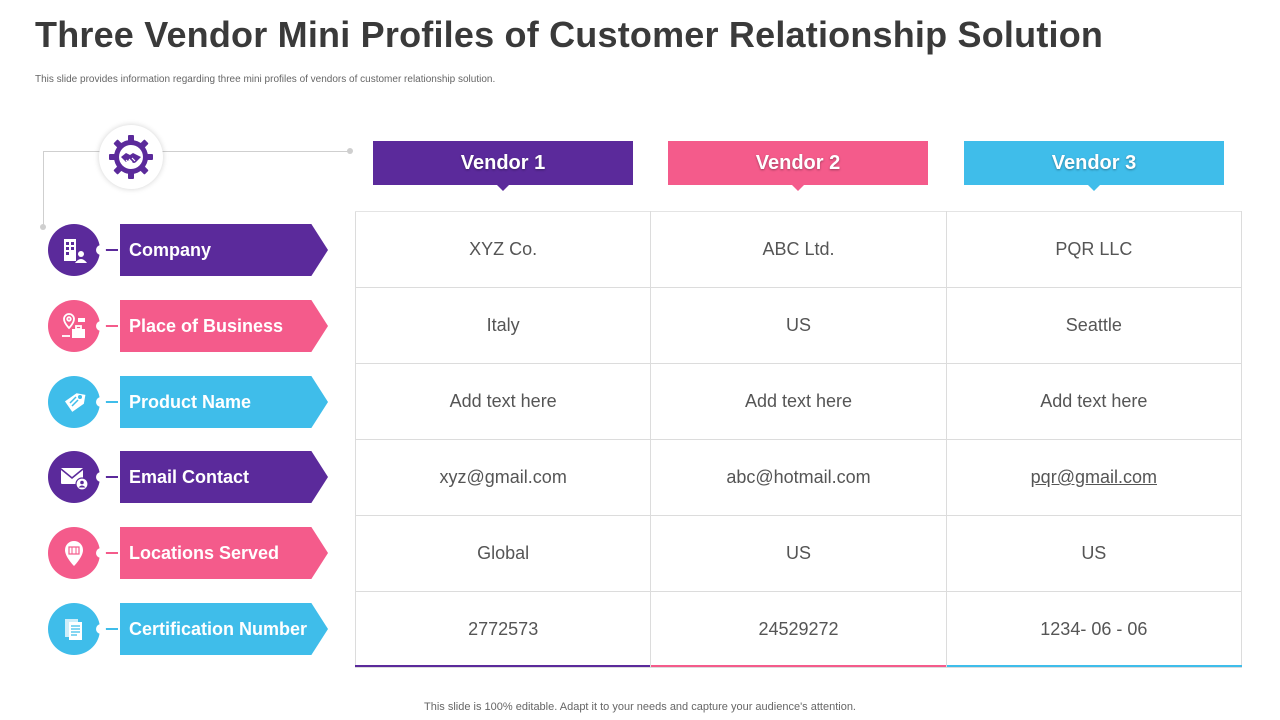 The height and width of the screenshot is (720, 1280). I want to click on vendor-header-label: Vendor 1, so click(503, 162).